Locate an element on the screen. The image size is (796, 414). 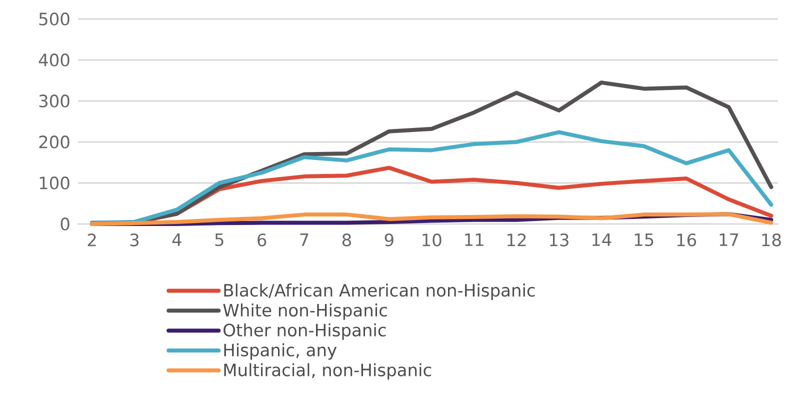
legend-label: Hispanic, any is located at coordinates (280, 351).